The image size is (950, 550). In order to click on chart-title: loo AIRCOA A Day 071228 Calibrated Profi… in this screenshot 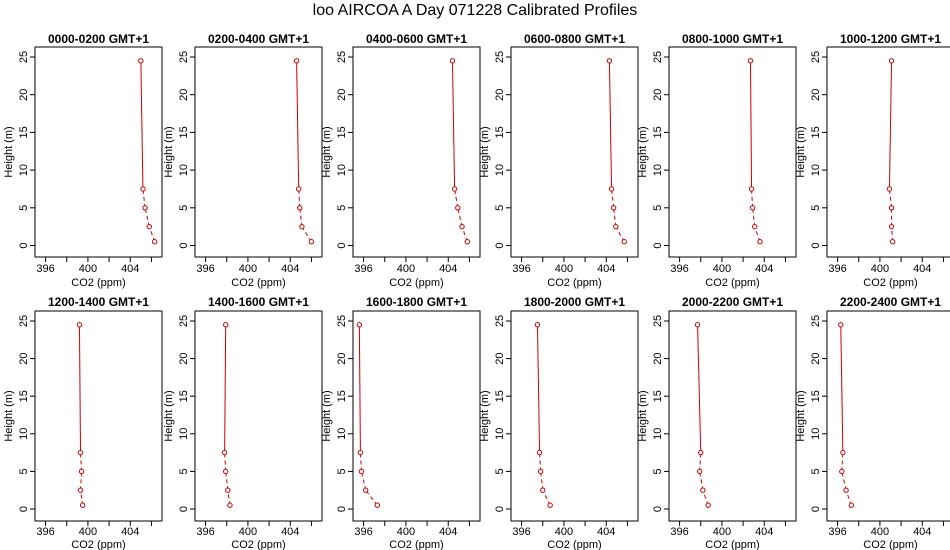, I will do `click(475, 10)`.